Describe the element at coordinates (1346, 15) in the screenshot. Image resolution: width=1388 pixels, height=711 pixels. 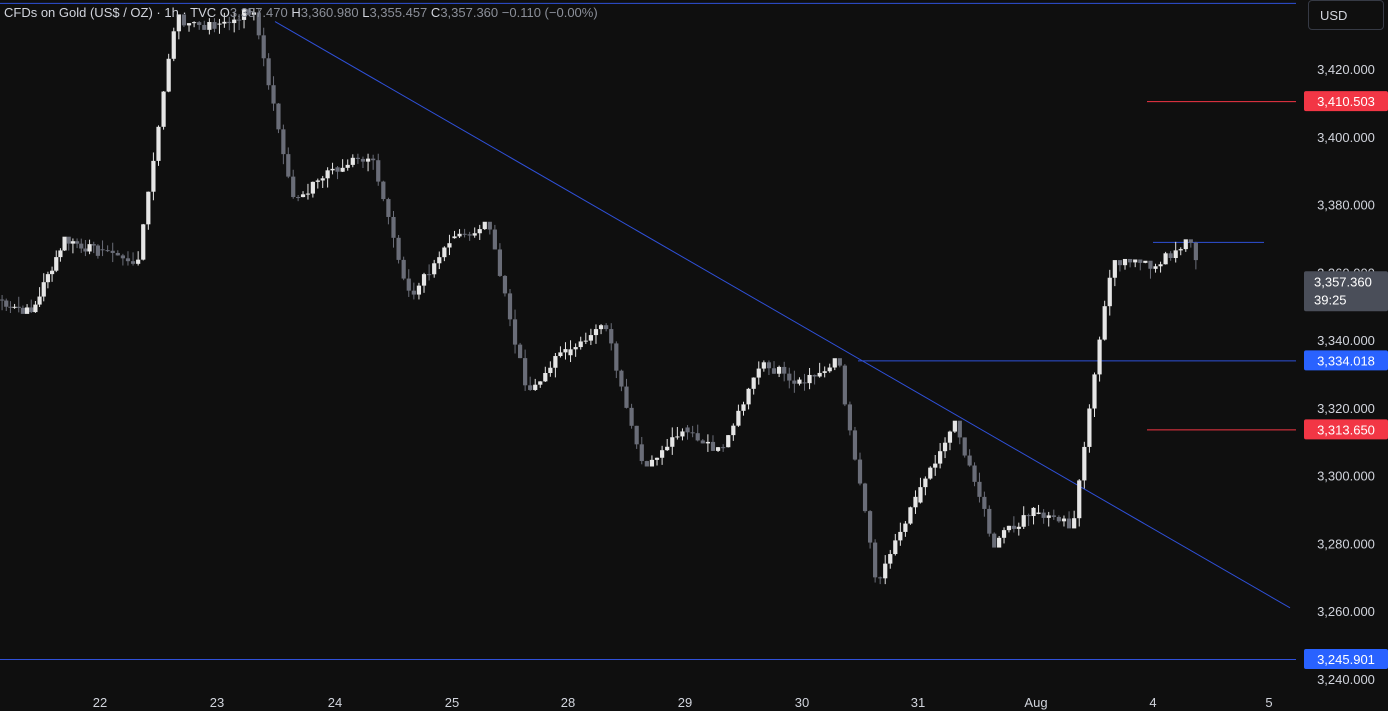
I see `currency-button: USD` at that location.